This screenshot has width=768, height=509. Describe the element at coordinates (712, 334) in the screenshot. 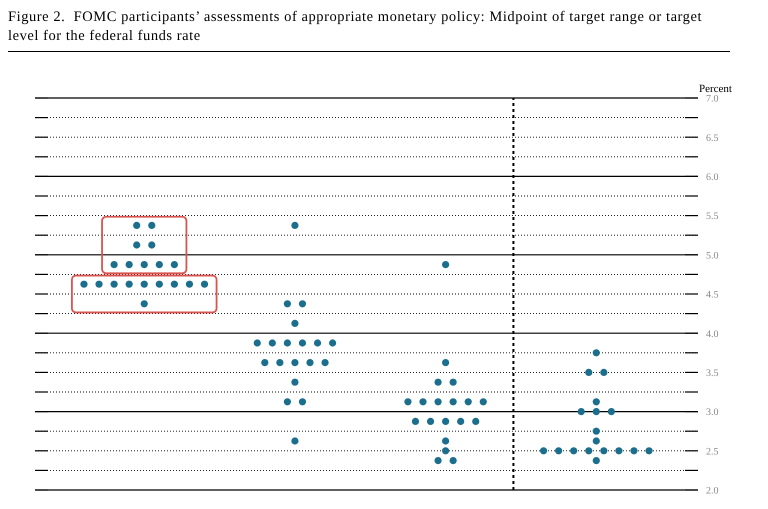

I see `y-tick-label: 4.0` at that location.